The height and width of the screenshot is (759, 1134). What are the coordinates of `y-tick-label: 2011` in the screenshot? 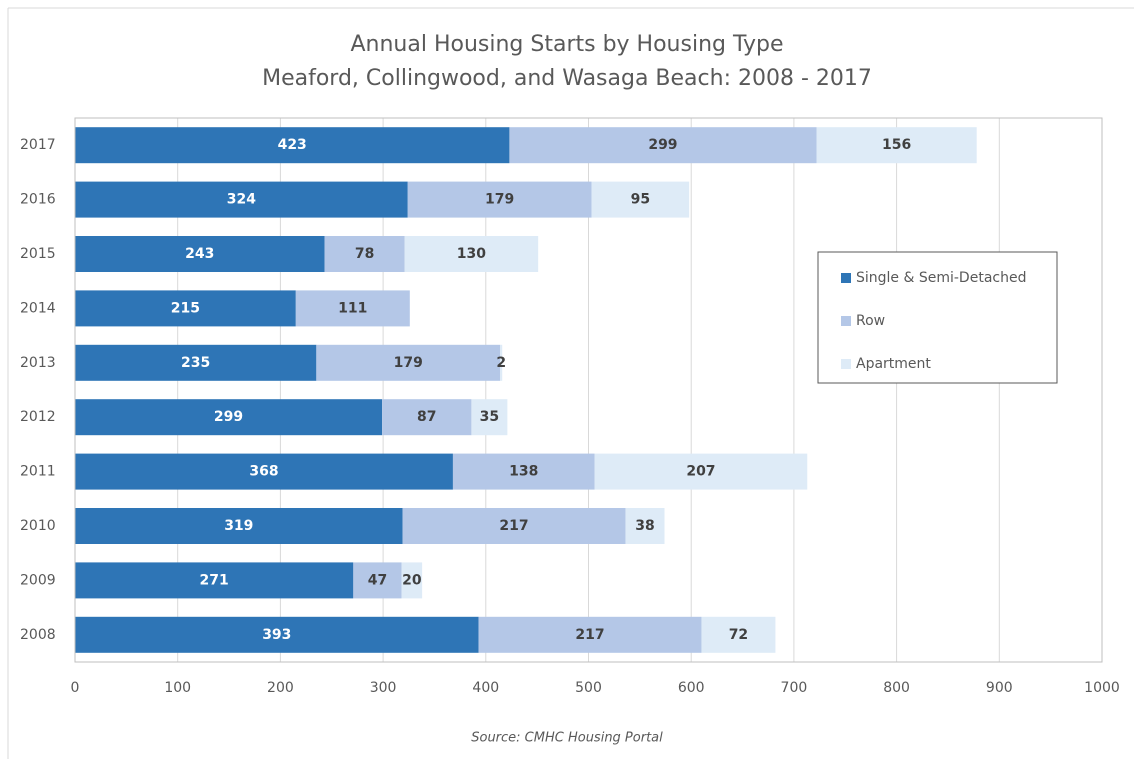 It's located at (38, 472).